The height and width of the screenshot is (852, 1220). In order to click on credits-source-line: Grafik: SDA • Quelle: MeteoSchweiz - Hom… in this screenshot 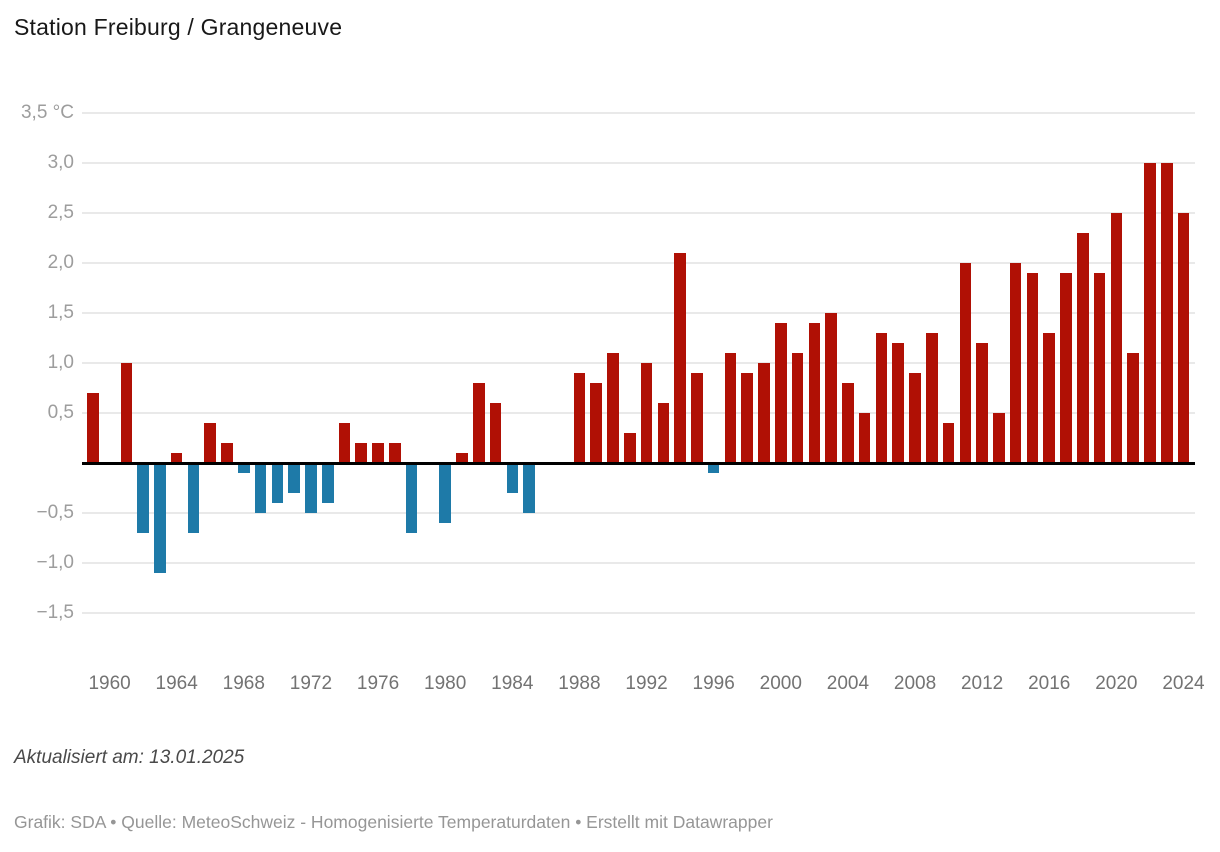, I will do `click(393, 822)`.